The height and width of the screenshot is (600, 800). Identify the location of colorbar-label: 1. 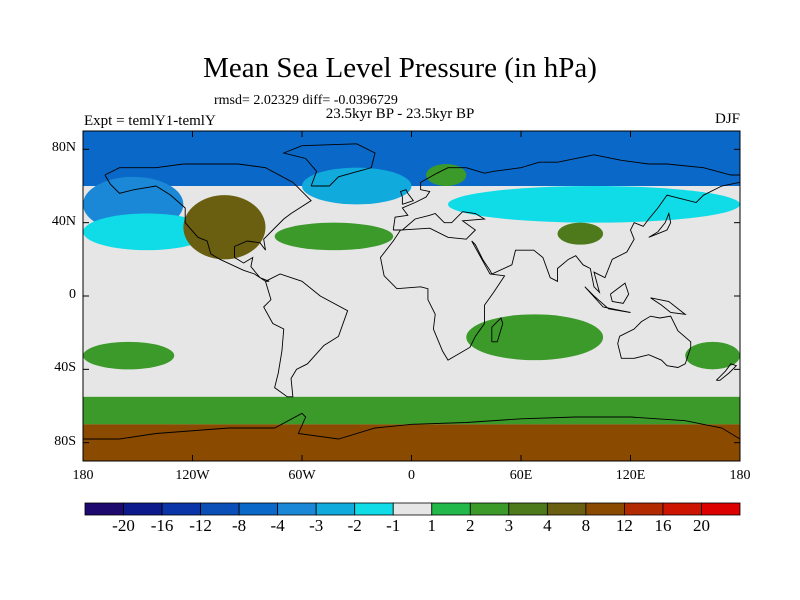
(432, 525).